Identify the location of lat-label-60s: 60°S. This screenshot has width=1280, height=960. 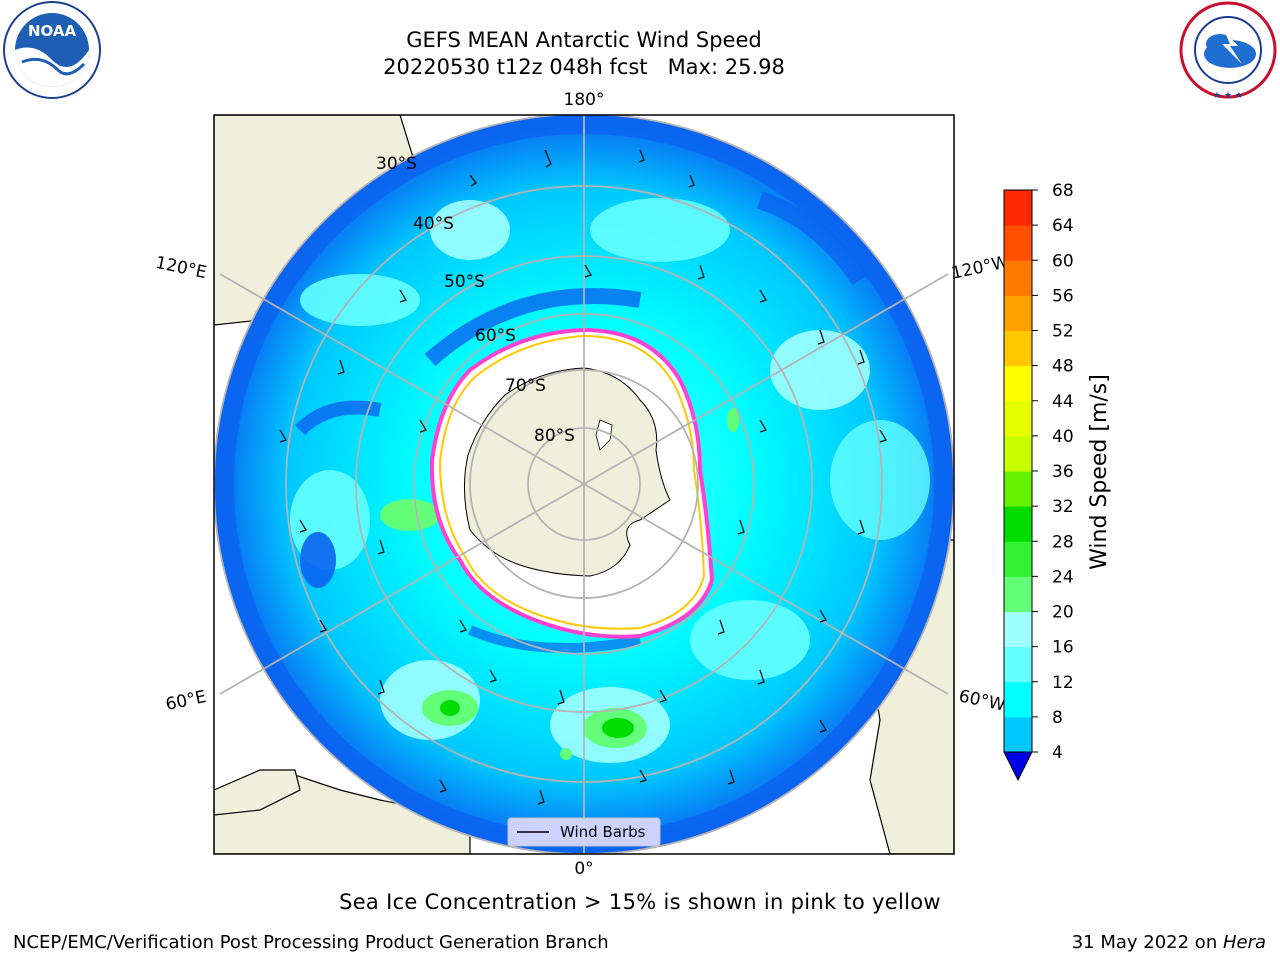
(495, 336).